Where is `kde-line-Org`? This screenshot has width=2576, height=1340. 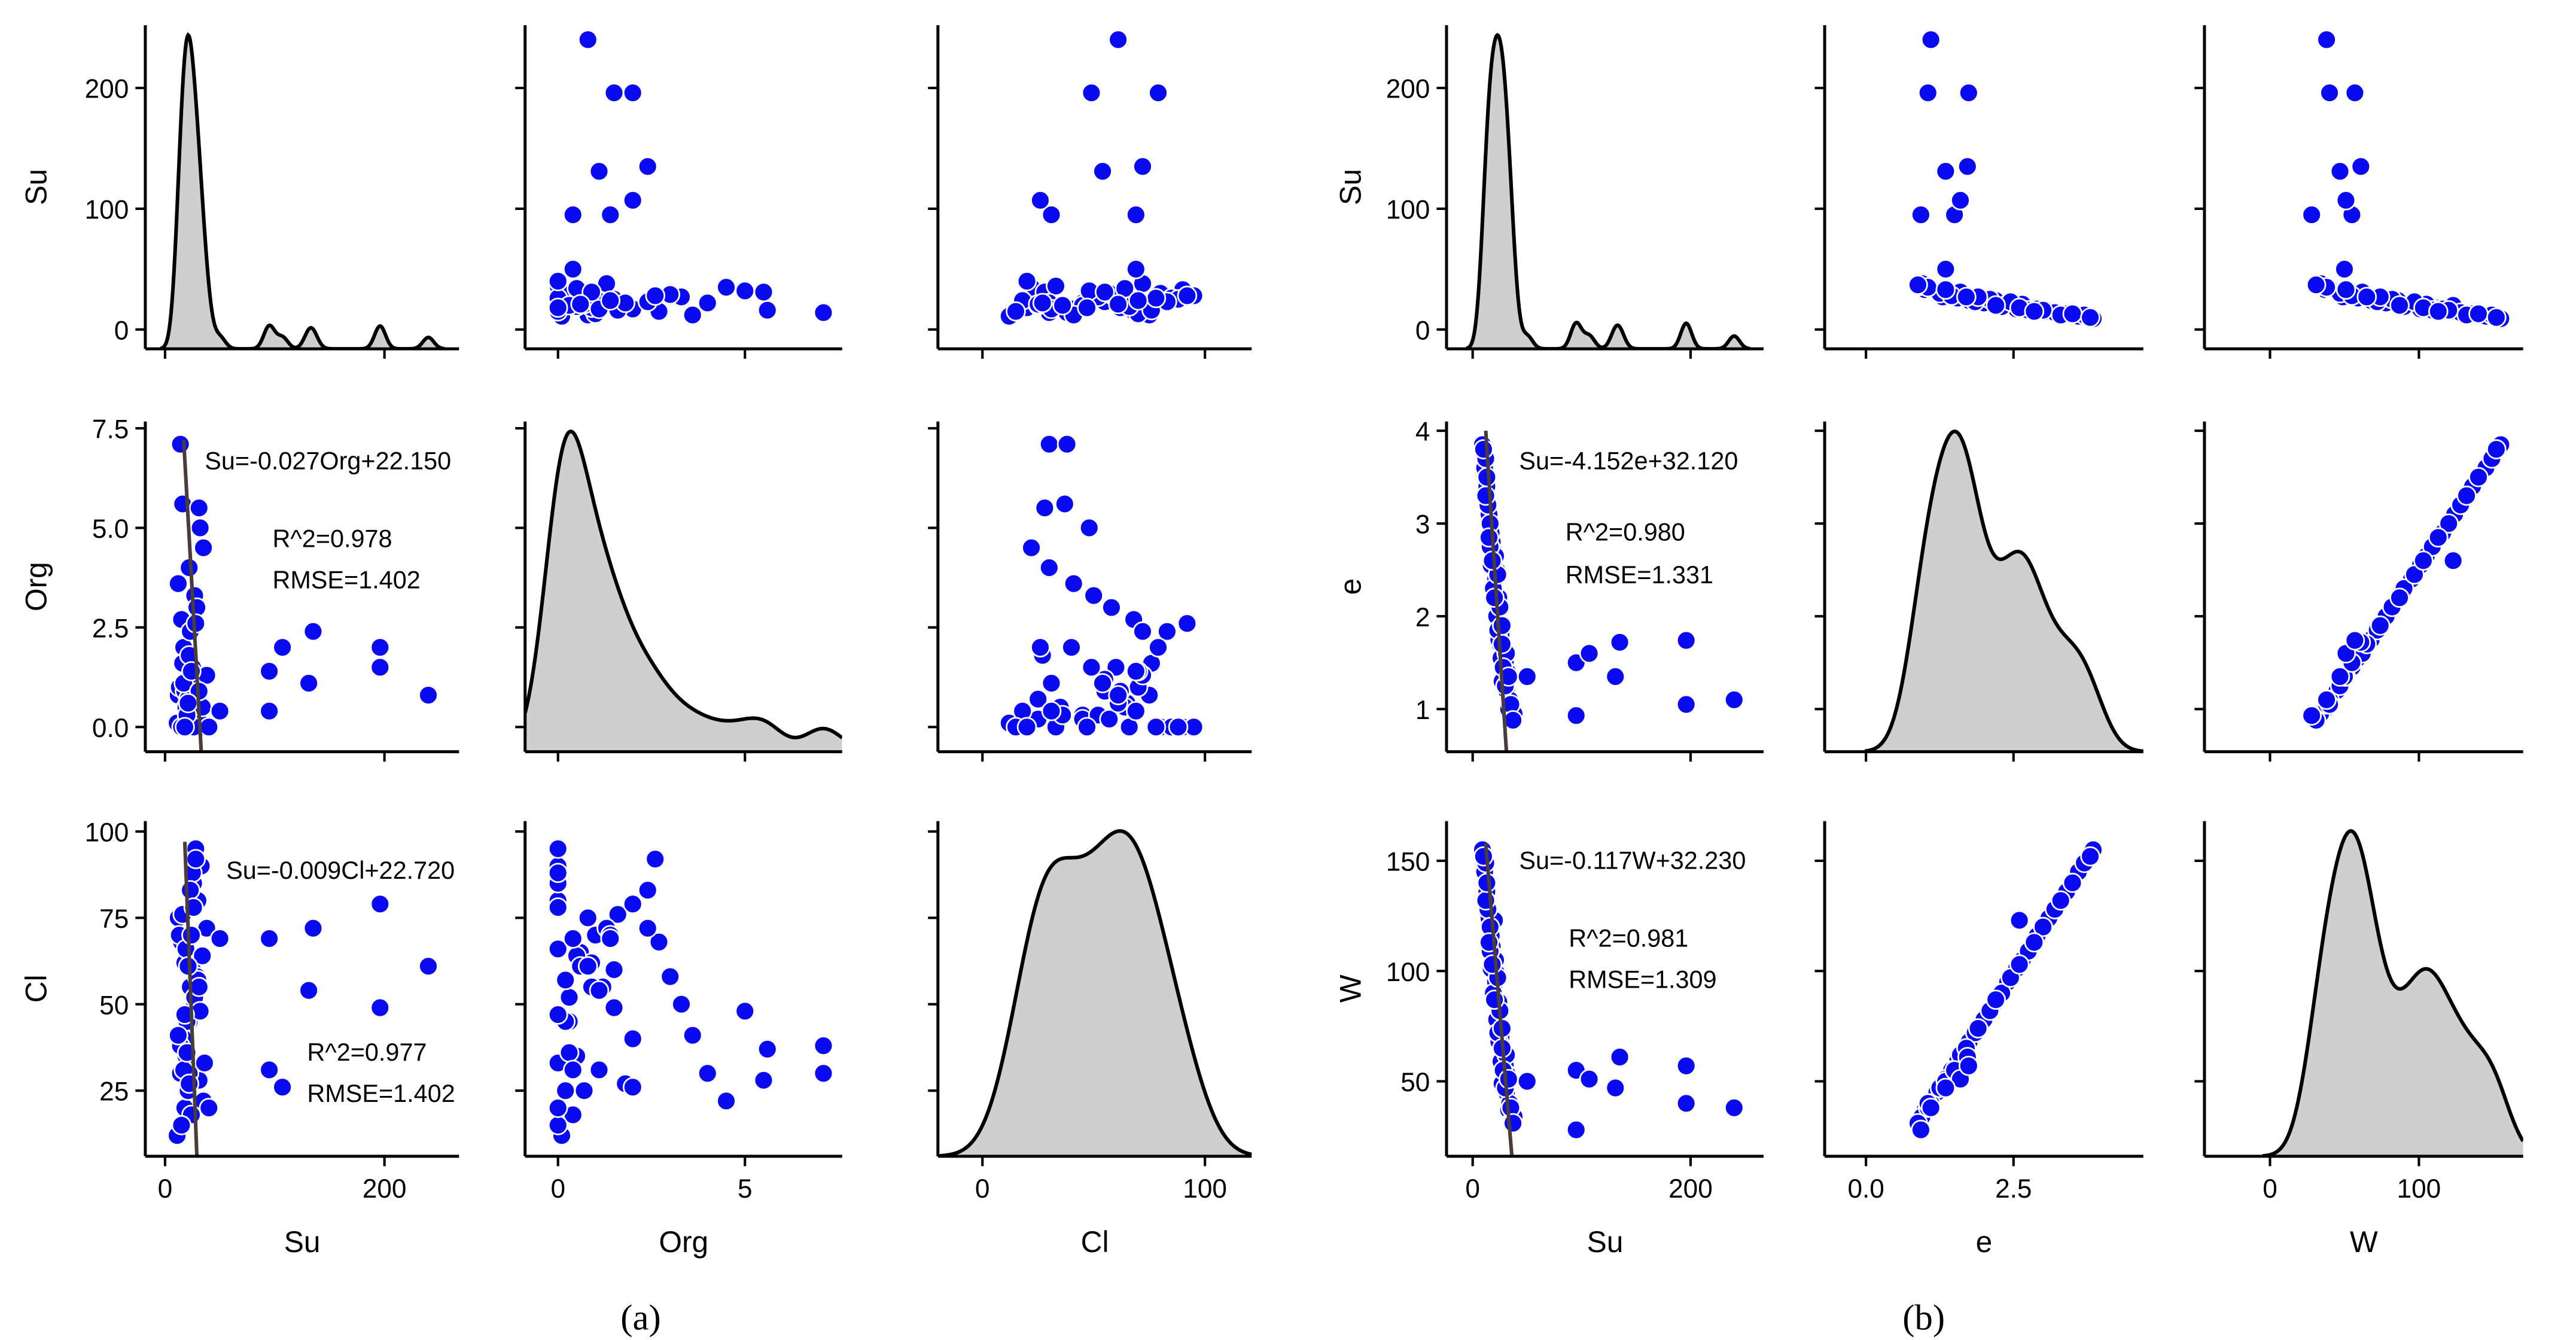 kde-line-Org is located at coordinates (683, 584).